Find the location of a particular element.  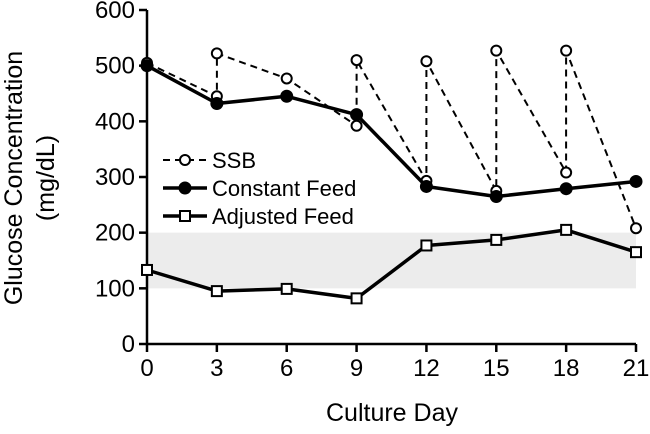

legend-label-constant-feed: Constant Feed is located at coordinates (284, 188).